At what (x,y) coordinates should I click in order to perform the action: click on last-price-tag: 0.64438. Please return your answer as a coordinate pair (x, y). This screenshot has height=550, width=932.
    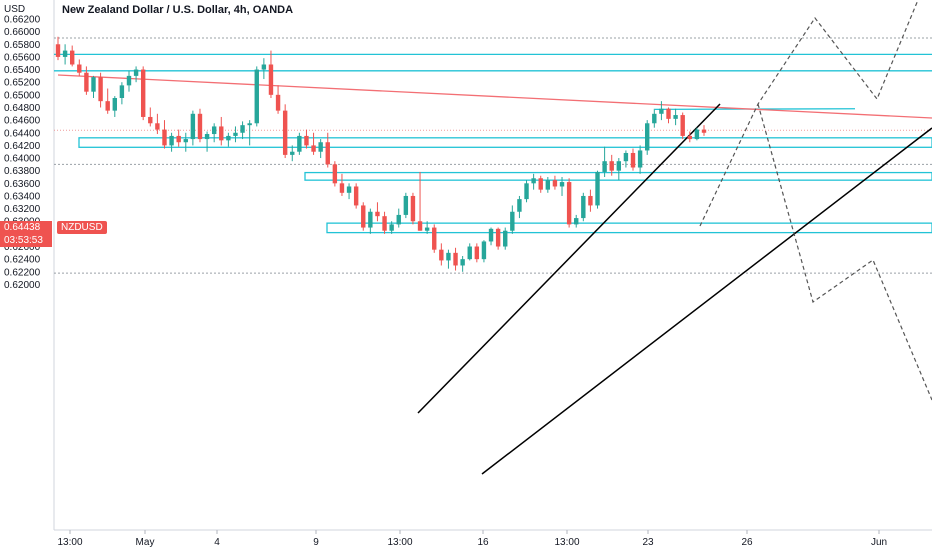
    Looking at the image, I should click on (26, 227).